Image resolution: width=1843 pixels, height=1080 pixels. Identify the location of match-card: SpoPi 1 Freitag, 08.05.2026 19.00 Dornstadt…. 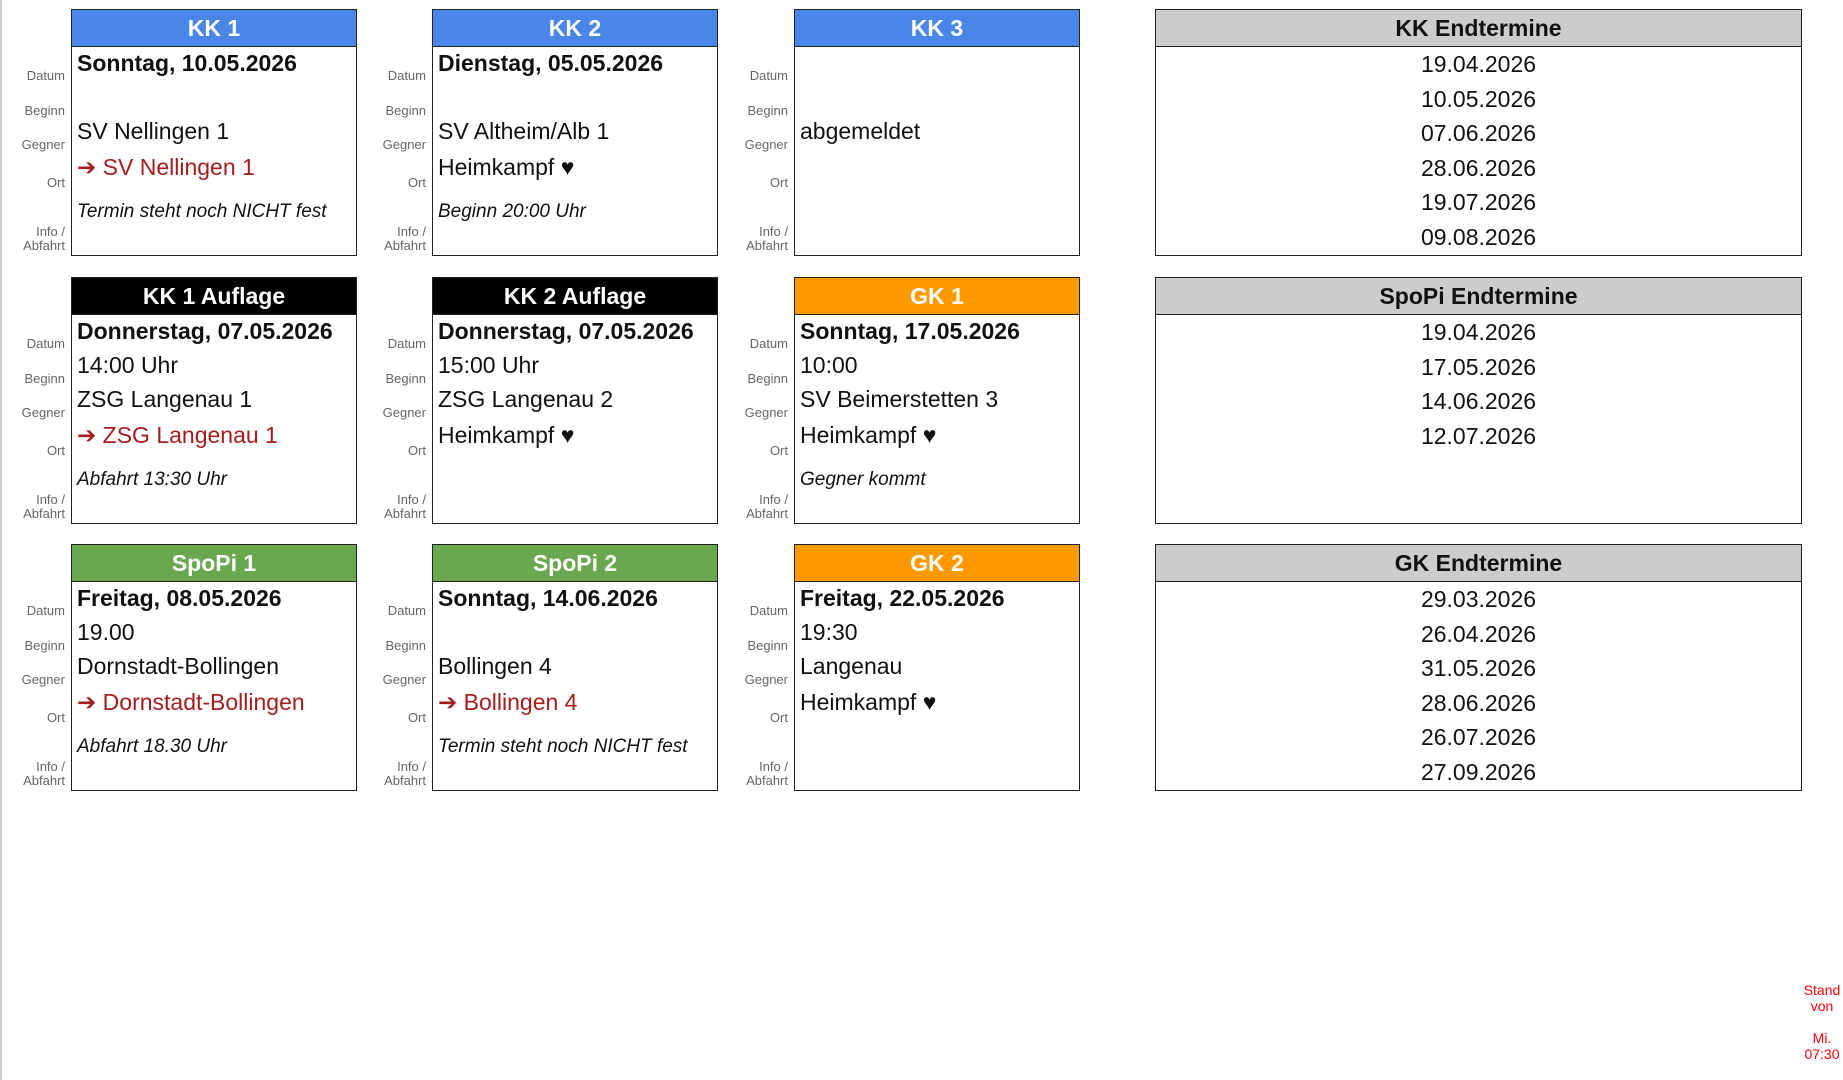
(214, 667).